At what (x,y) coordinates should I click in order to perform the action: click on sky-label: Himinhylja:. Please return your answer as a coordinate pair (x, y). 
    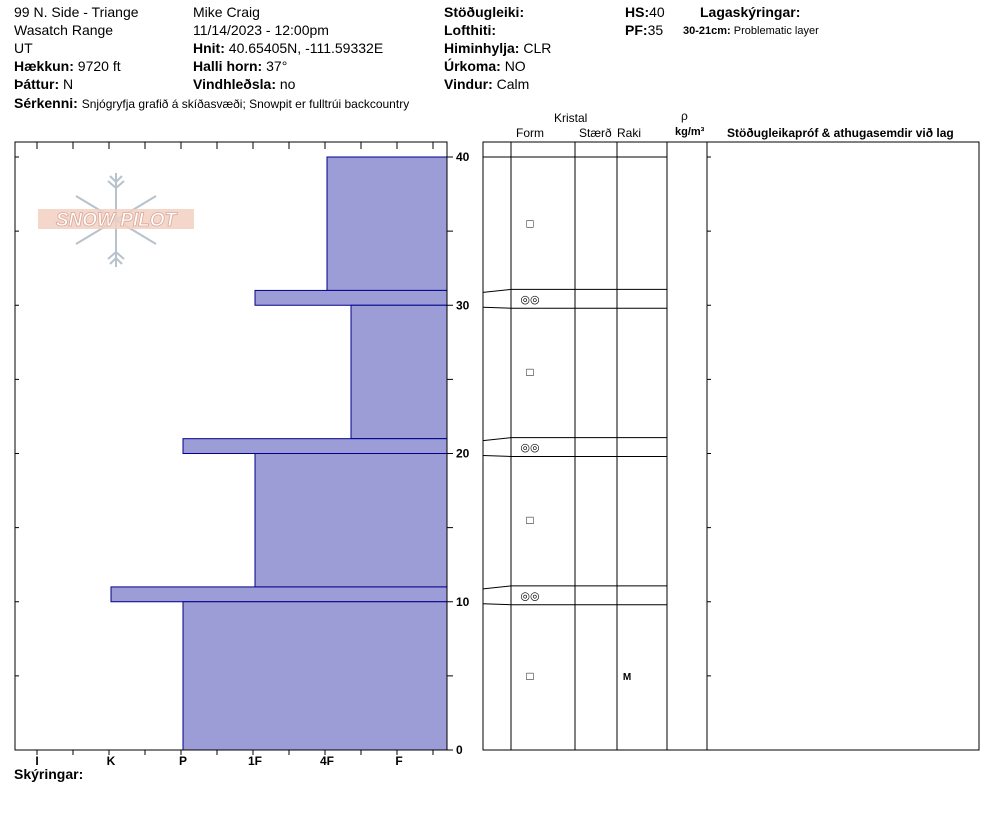
    Looking at the image, I should click on (482, 48).